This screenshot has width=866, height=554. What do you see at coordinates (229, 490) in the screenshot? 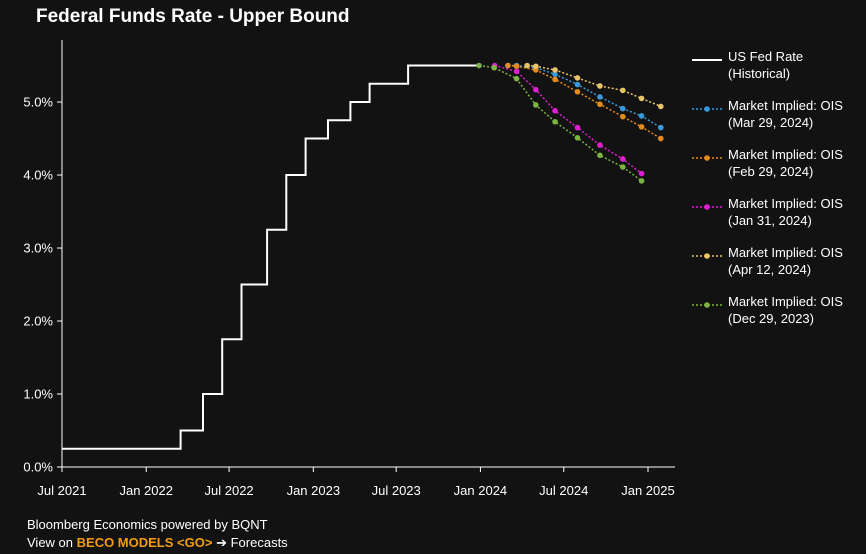
I see `x-tick-label: Jul 2022` at bounding box center [229, 490].